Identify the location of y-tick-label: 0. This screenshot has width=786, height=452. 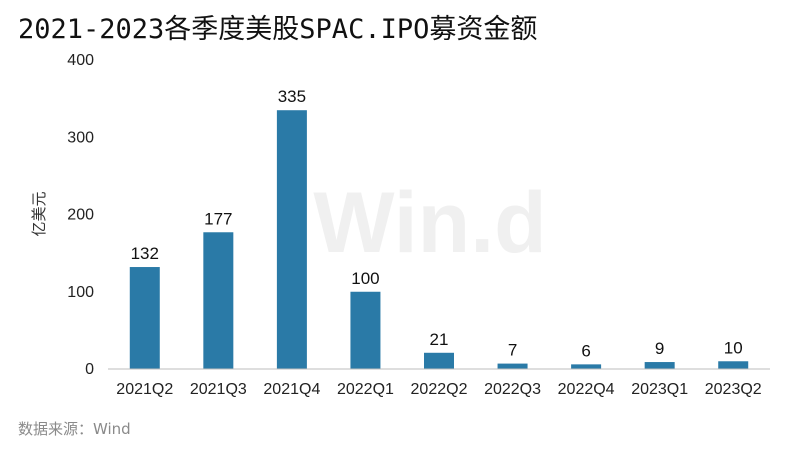
(89, 369).